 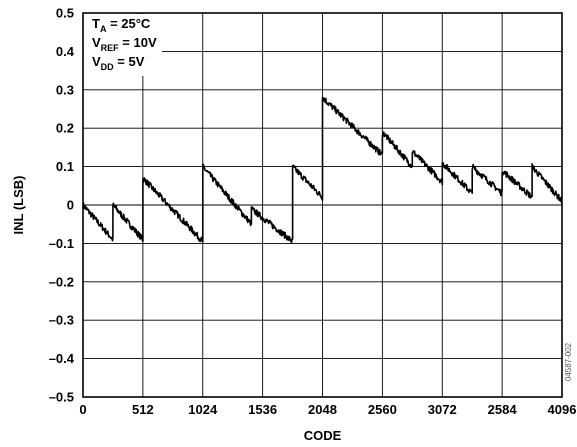 I want to click on x-tick-label: 2048, so click(x=322, y=409).